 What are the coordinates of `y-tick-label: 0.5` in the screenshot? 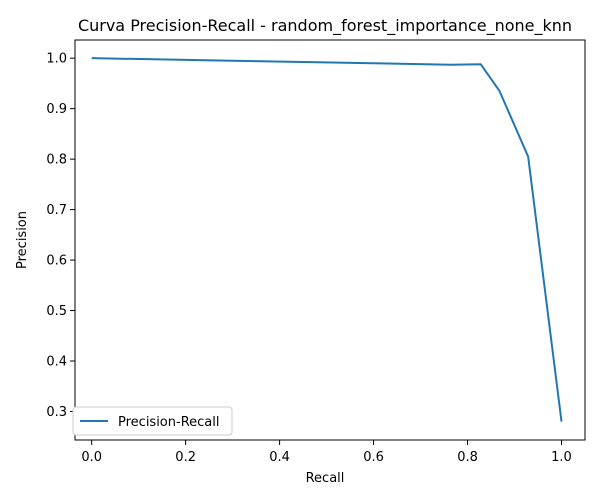 It's located at (56, 311).